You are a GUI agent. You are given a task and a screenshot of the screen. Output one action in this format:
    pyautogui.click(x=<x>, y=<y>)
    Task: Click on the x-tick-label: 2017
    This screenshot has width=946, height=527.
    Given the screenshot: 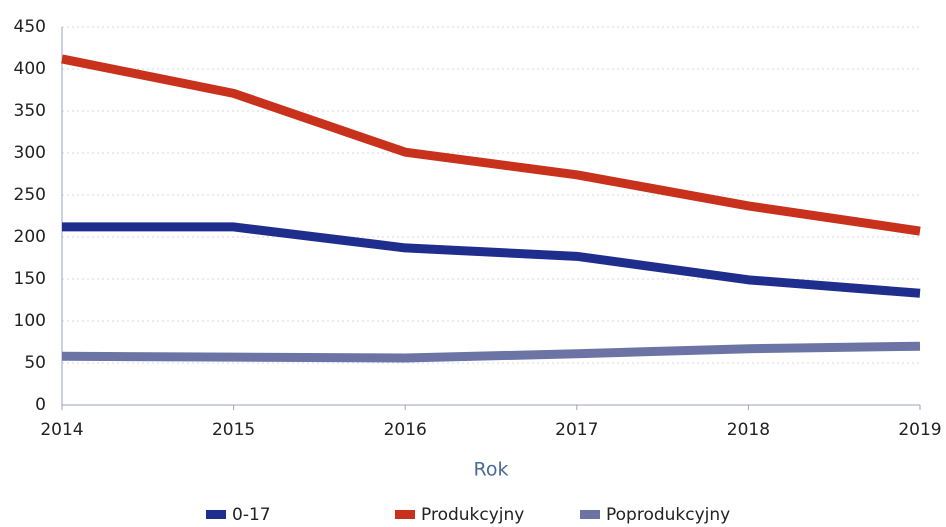 What is the action you would take?
    pyautogui.click(x=576, y=430)
    